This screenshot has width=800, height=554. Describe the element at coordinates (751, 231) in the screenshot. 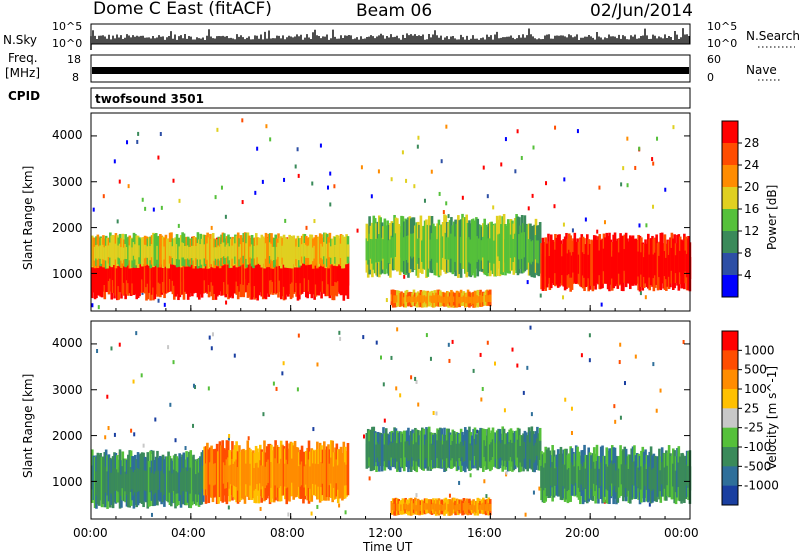

I see `power-colorbar-tick-label: 12` at that location.